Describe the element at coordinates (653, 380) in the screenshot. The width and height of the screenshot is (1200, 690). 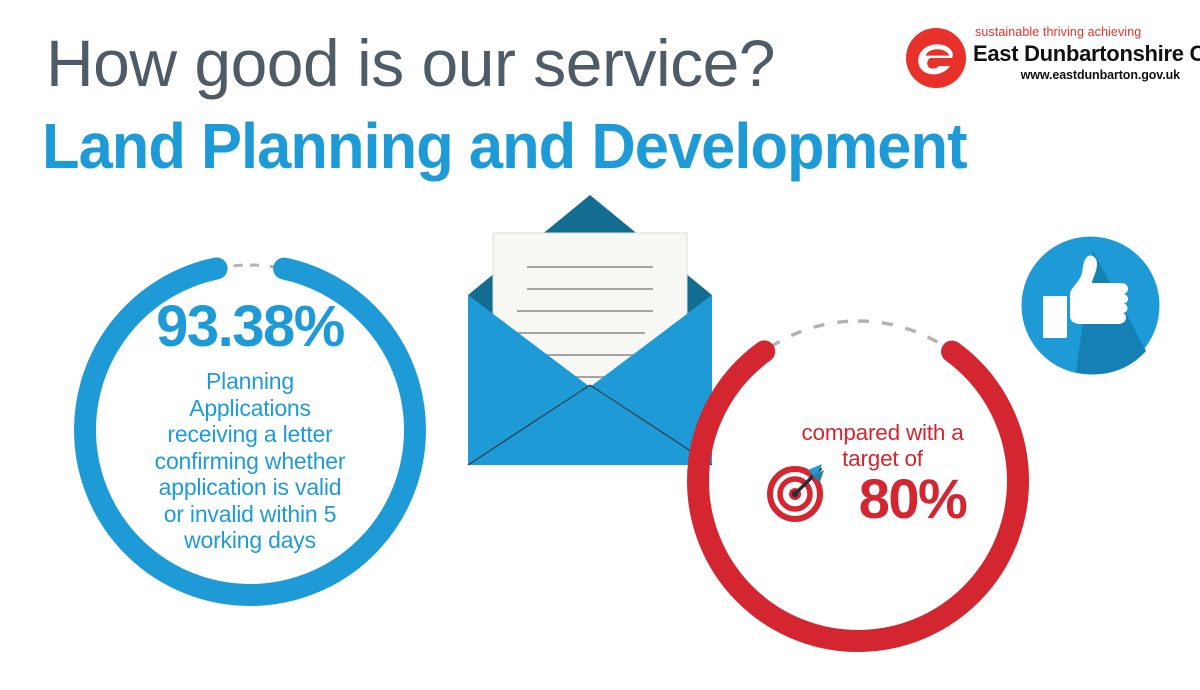
I see `envelope-right-panel` at that location.